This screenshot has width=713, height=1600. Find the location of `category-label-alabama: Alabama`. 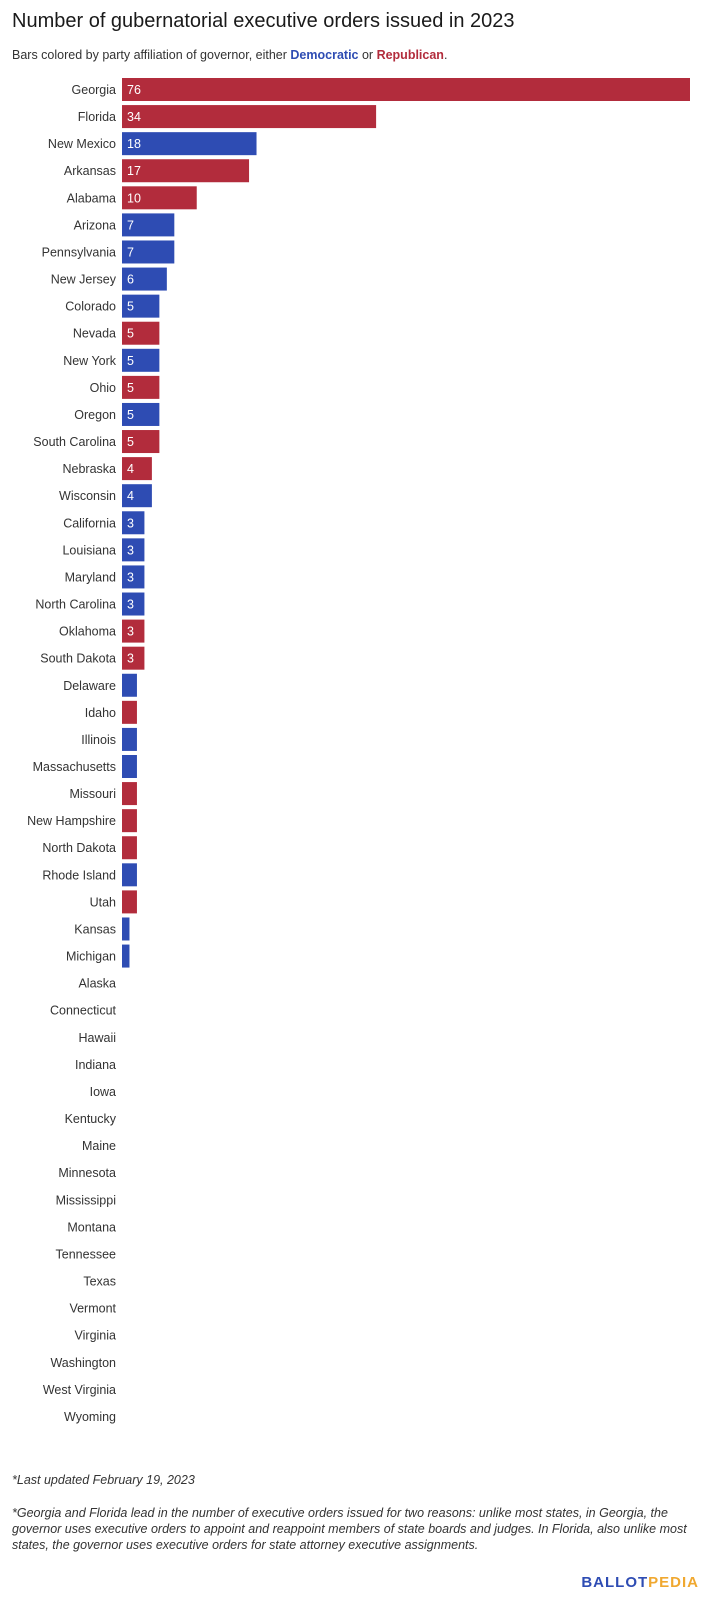

category-label-alabama: Alabama is located at coordinates (91, 198).